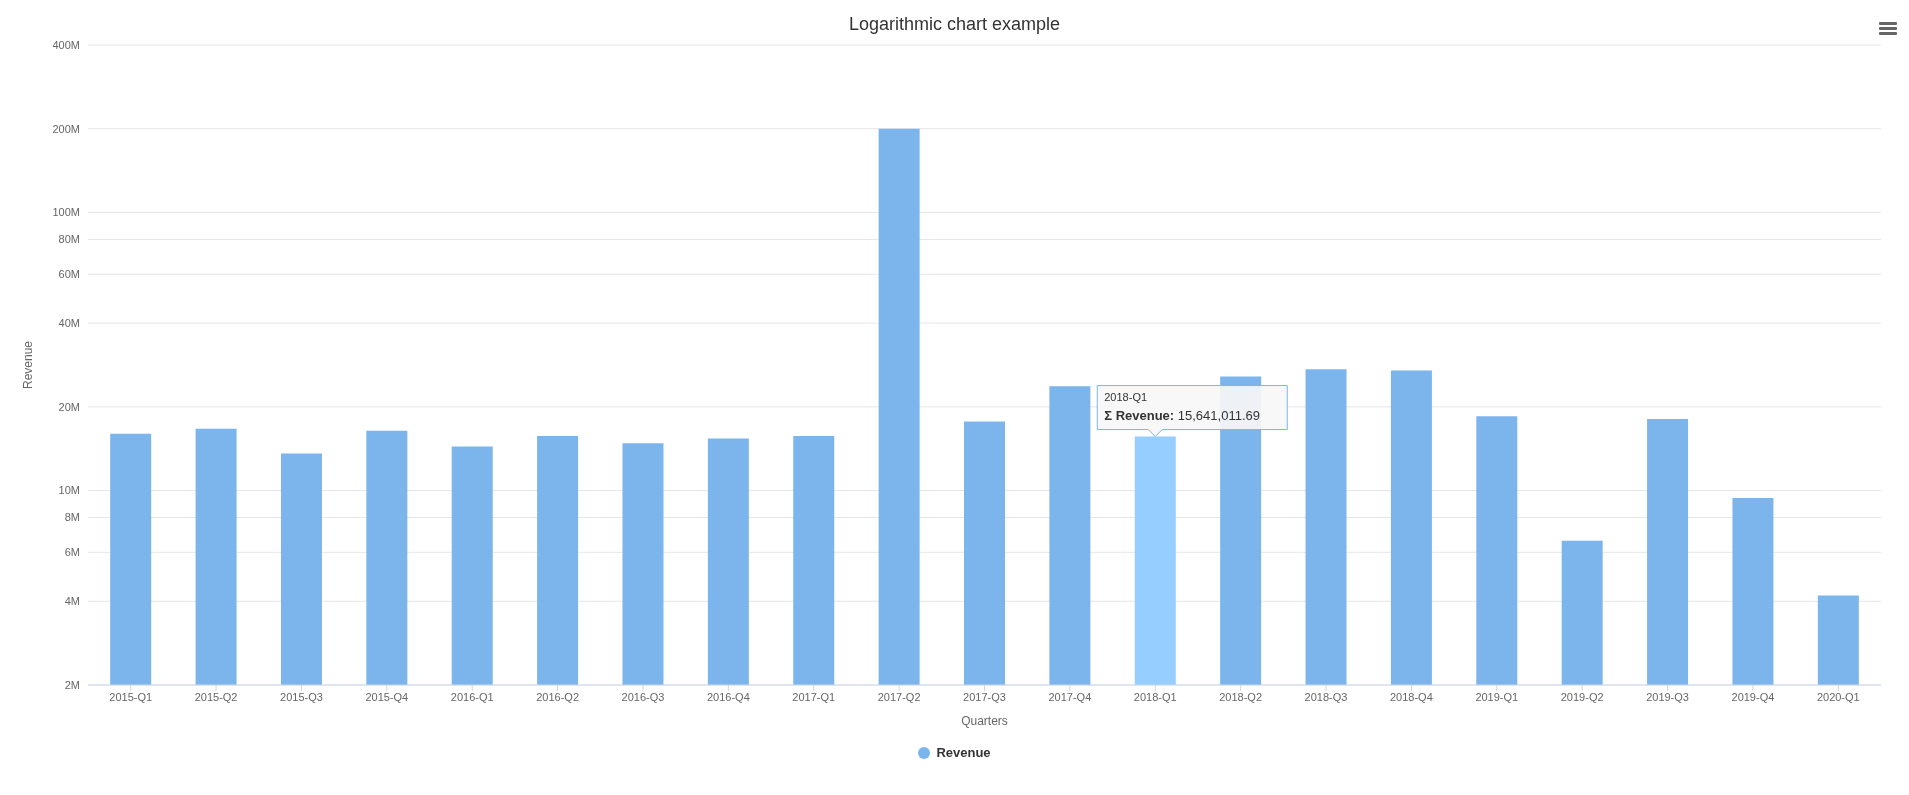  I want to click on x-tick-label: 2017-Q2, so click(899, 696).